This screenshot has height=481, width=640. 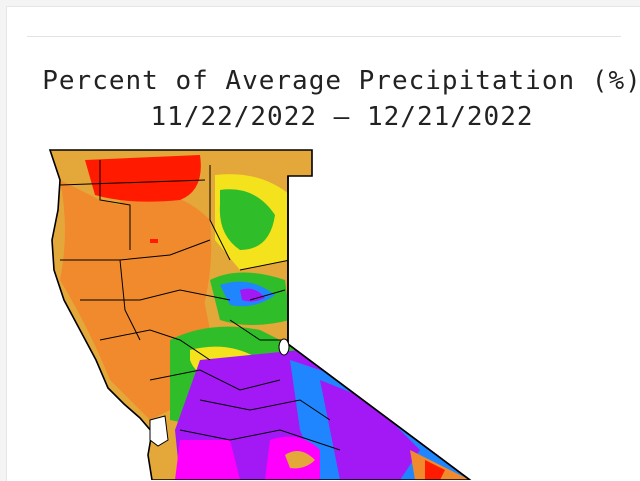 What do you see at coordinates (341, 81) in the screenshot?
I see `figure-title: Percent of Average Precipitation (%)` at bounding box center [341, 81].